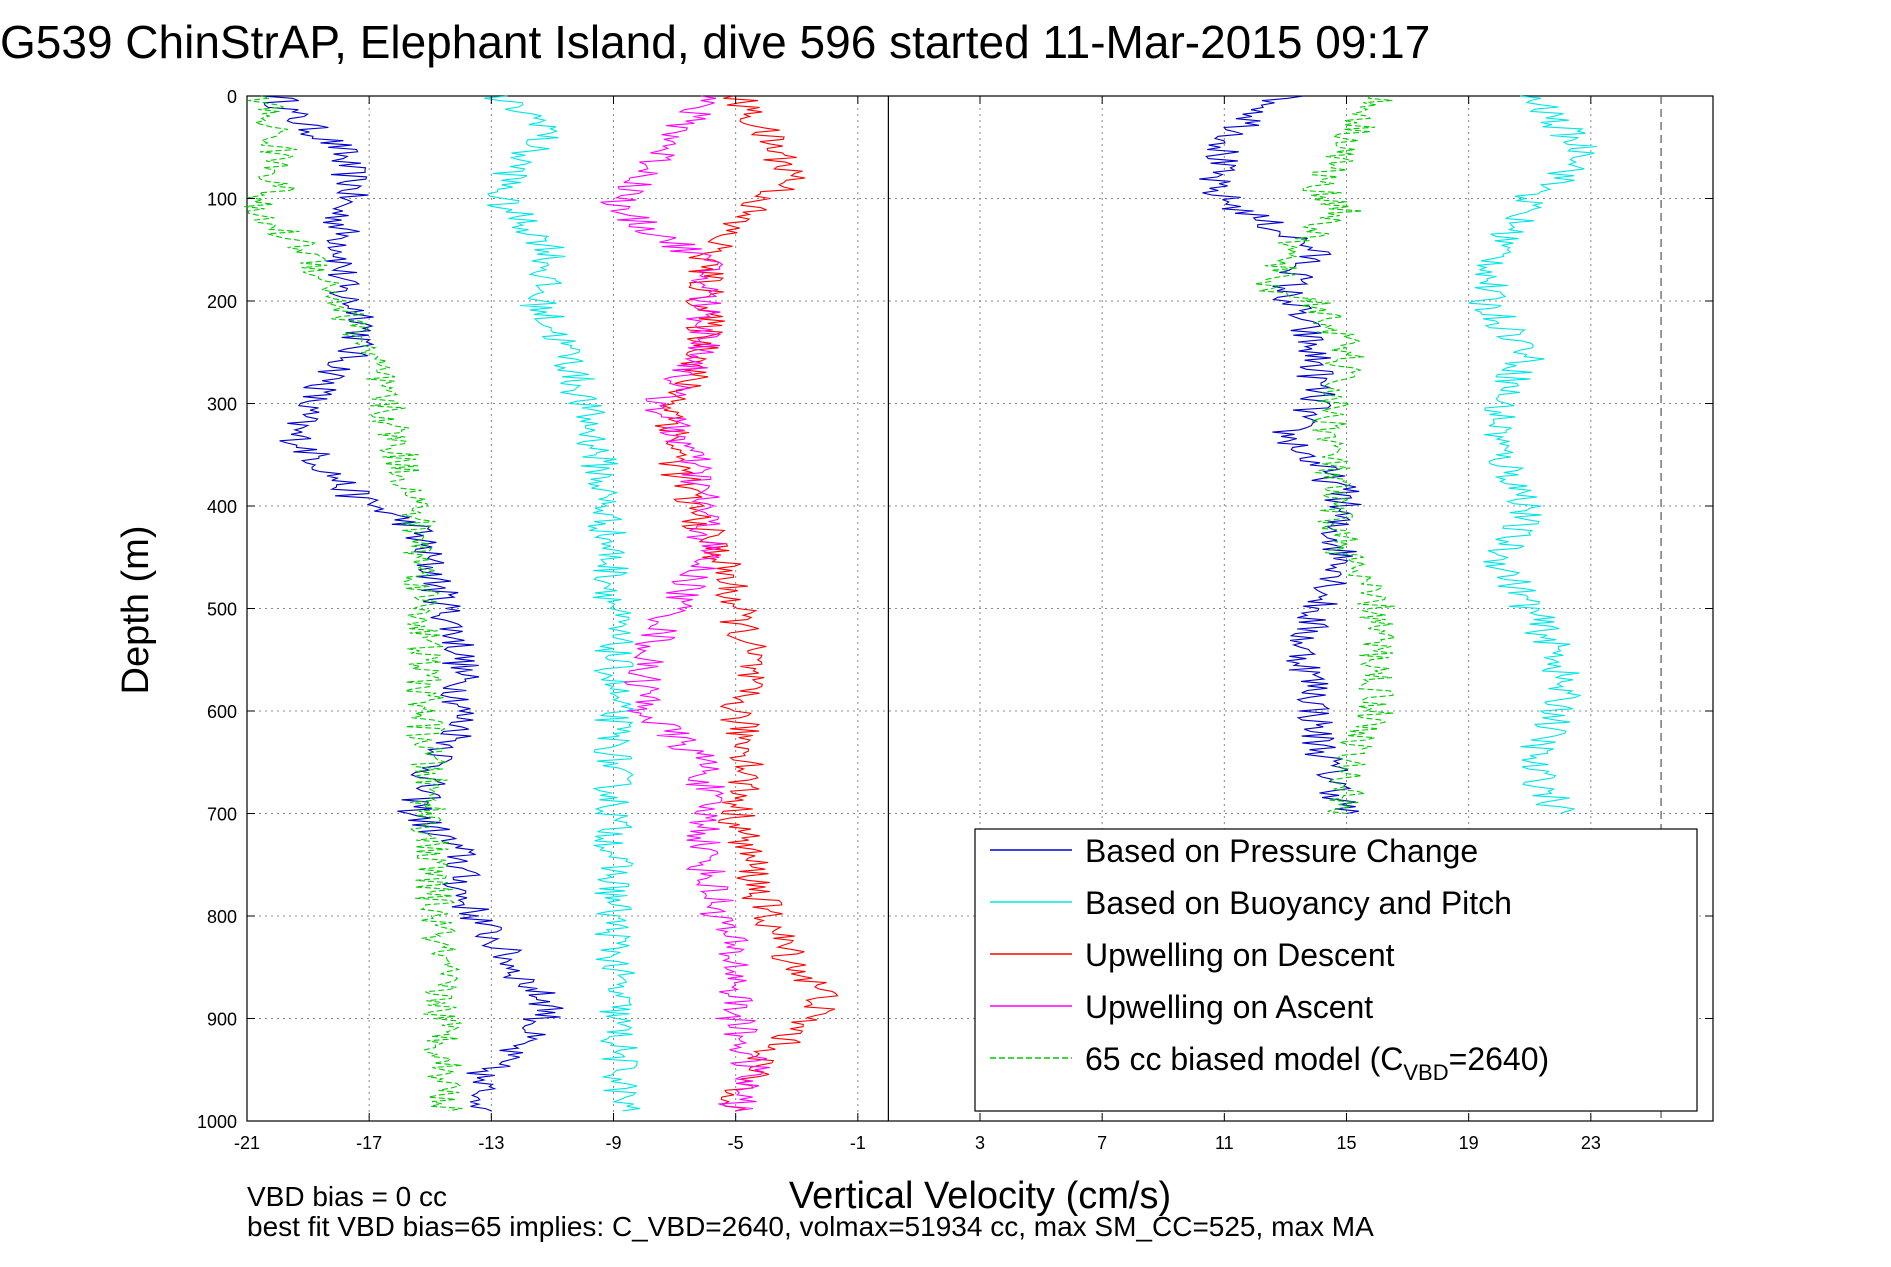 The height and width of the screenshot is (1267, 1891). What do you see at coordinates (232, 97) in the screenshot?
I see `y-tick-label: 0` at bounding box center [232, 97].